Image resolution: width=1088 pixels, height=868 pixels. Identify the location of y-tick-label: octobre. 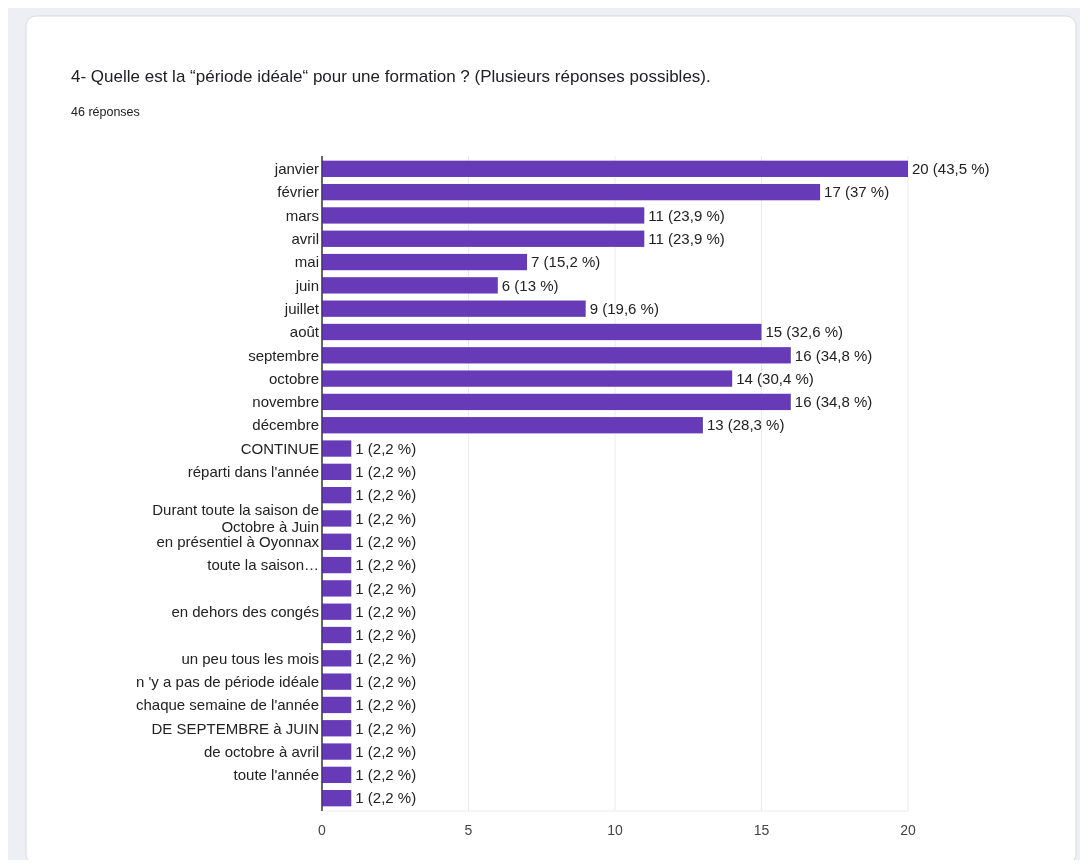
(293, 378).